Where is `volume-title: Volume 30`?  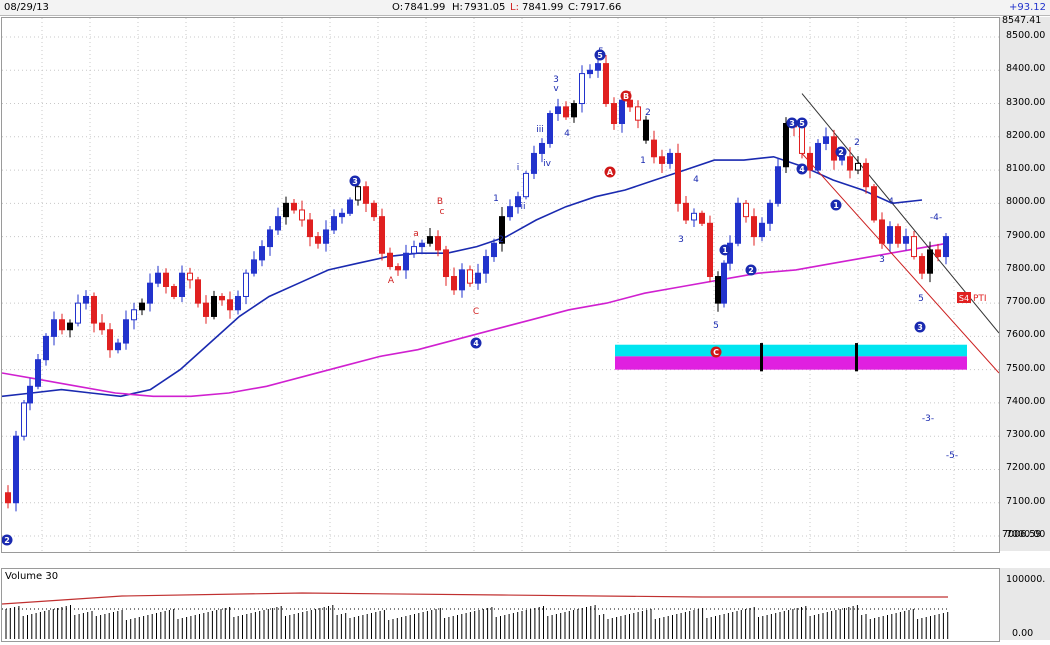 volume-title: Volume 30 is located at coordinates (32, 576).